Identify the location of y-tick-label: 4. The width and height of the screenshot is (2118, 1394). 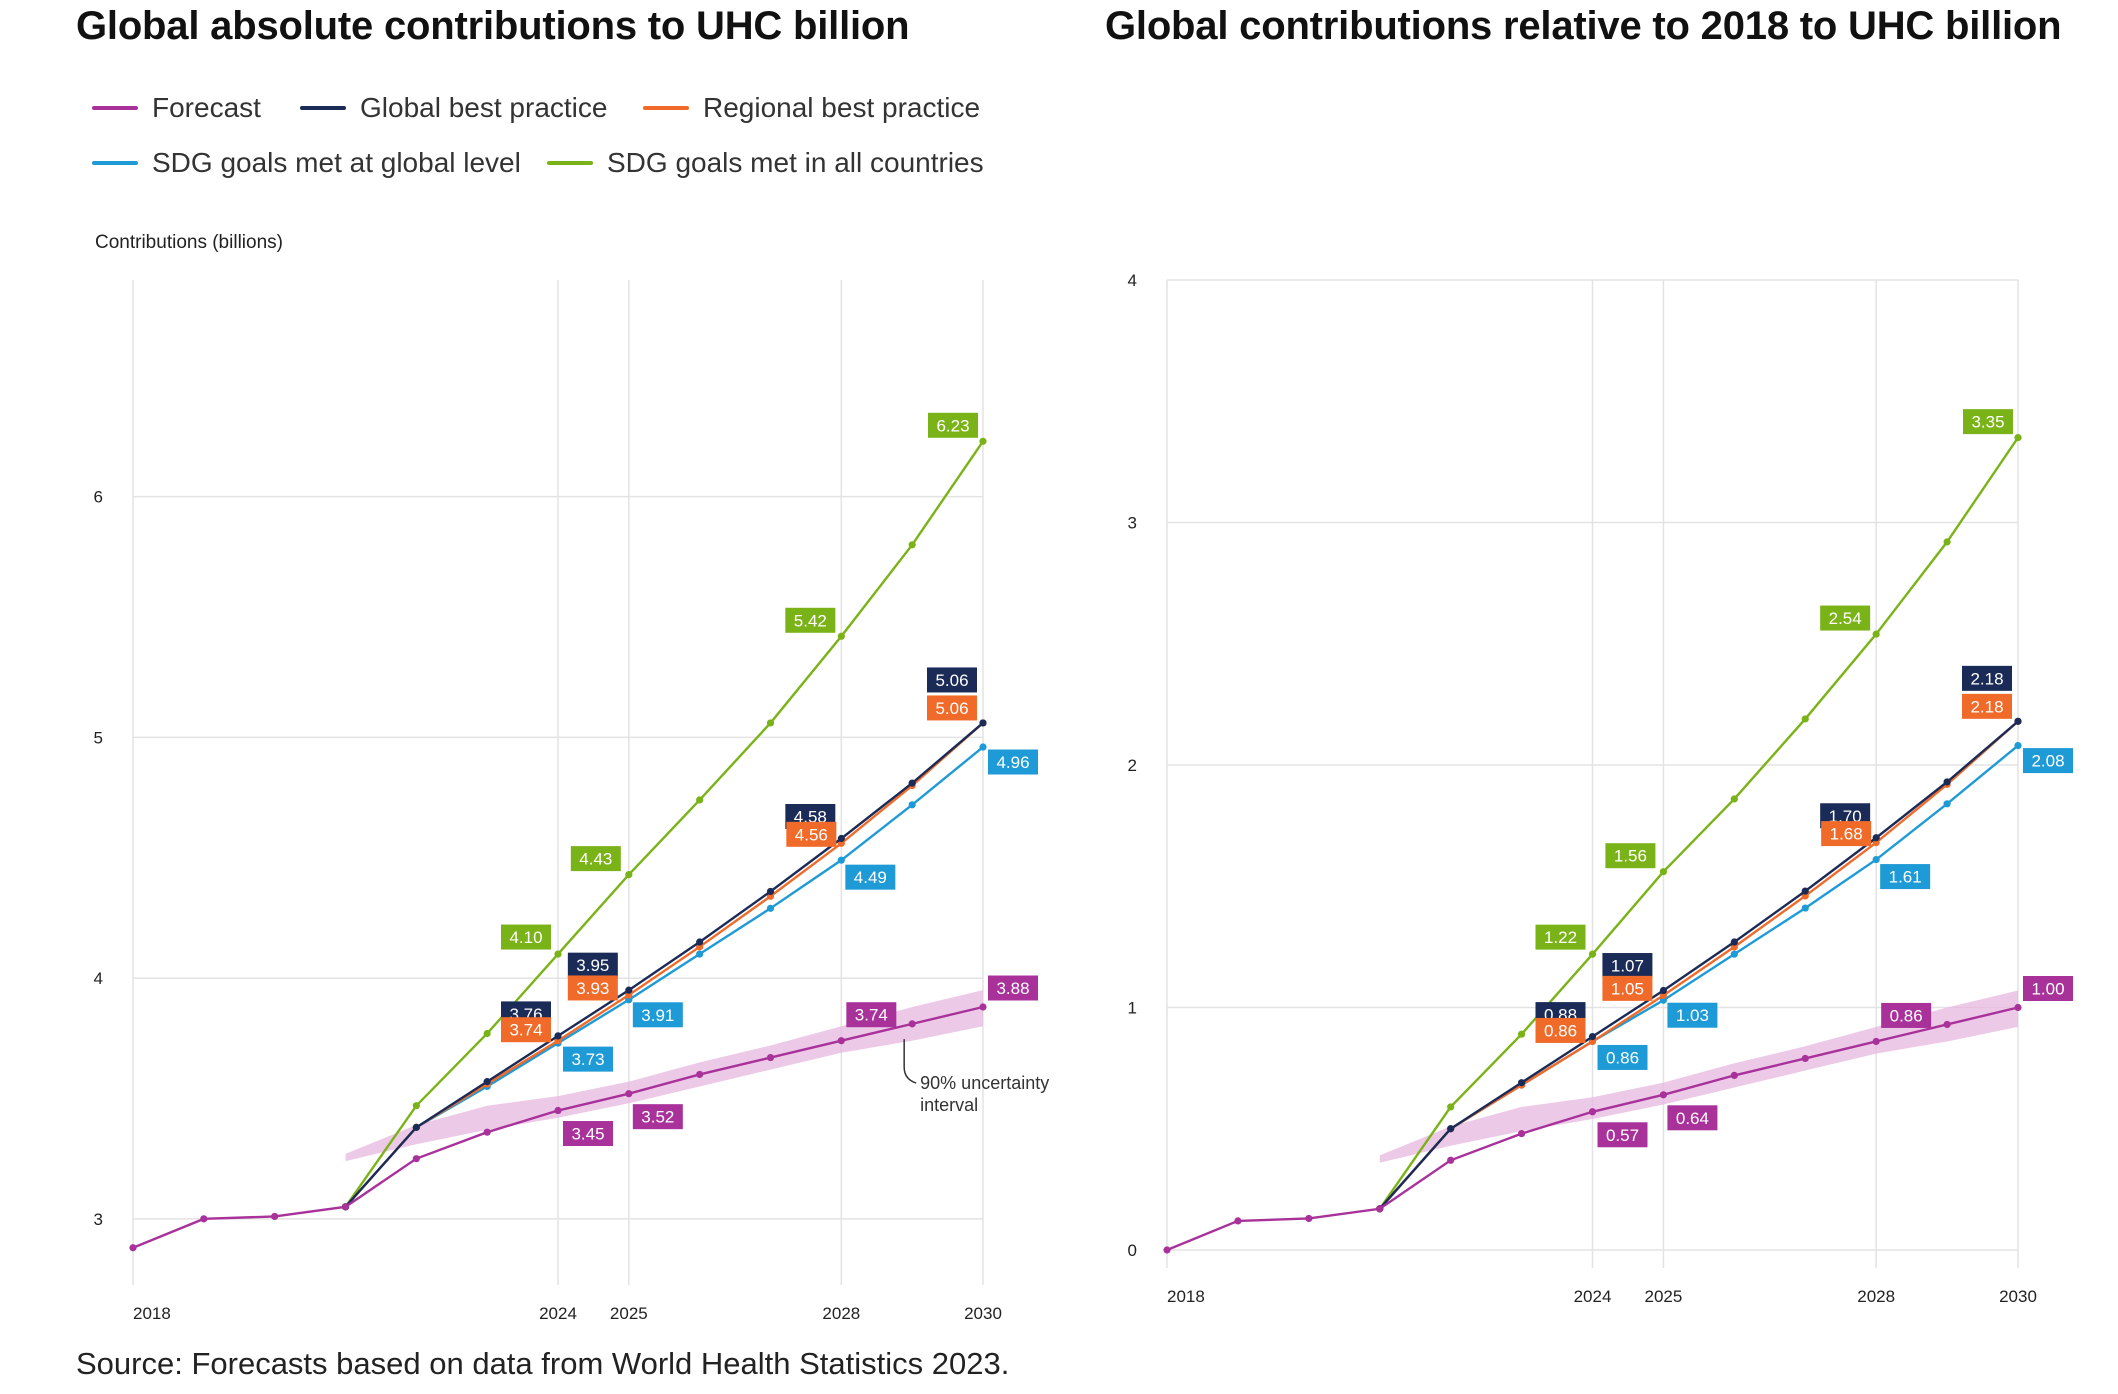
(98, 978).